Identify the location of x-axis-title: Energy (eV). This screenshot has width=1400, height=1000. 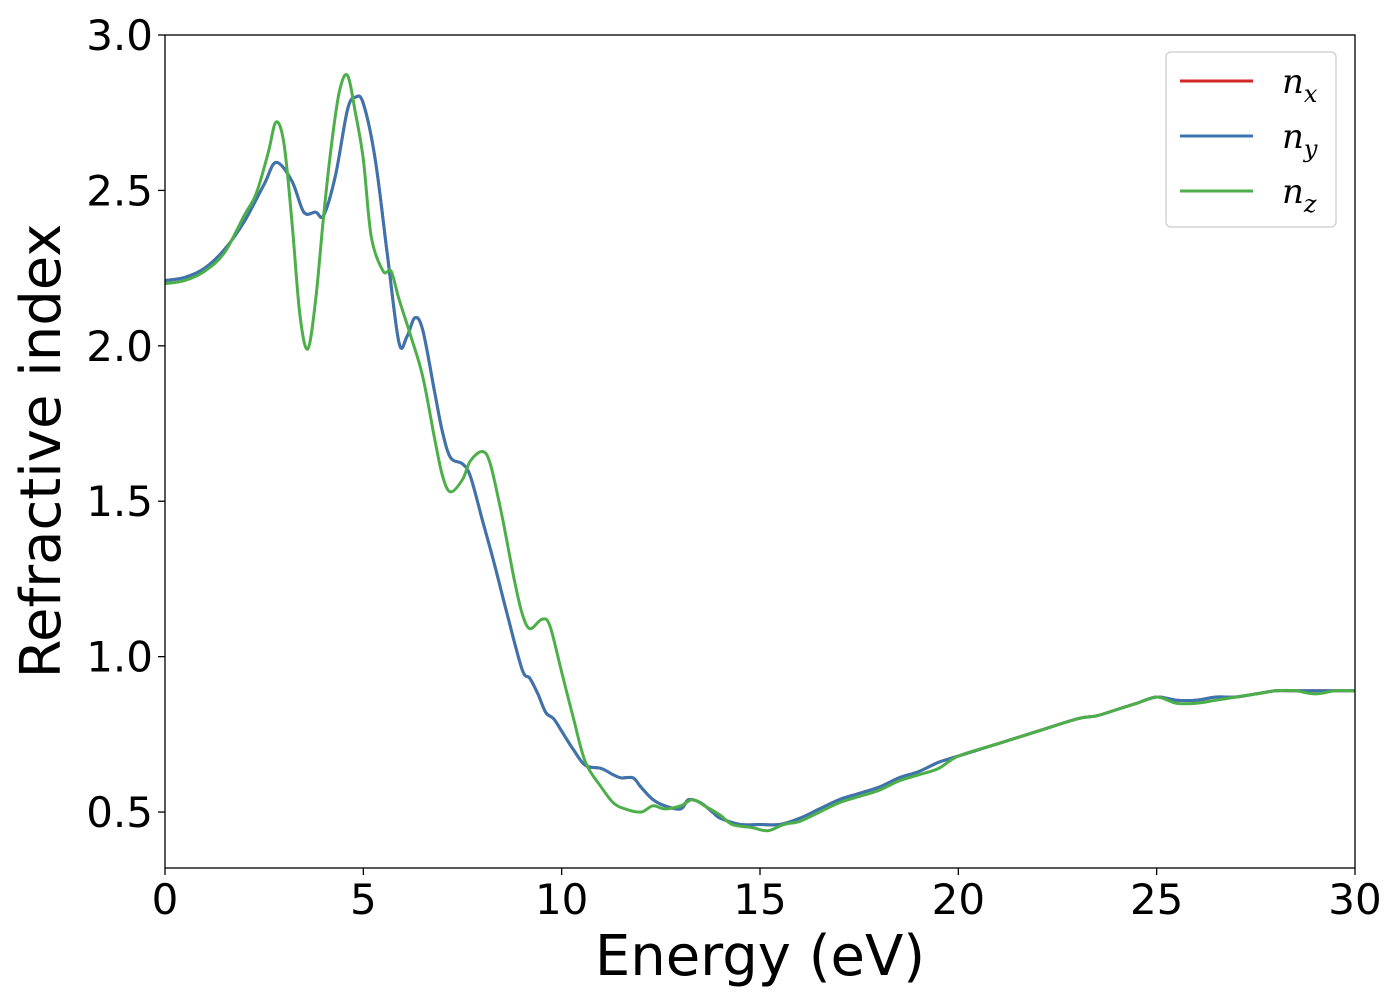
(760, 956).